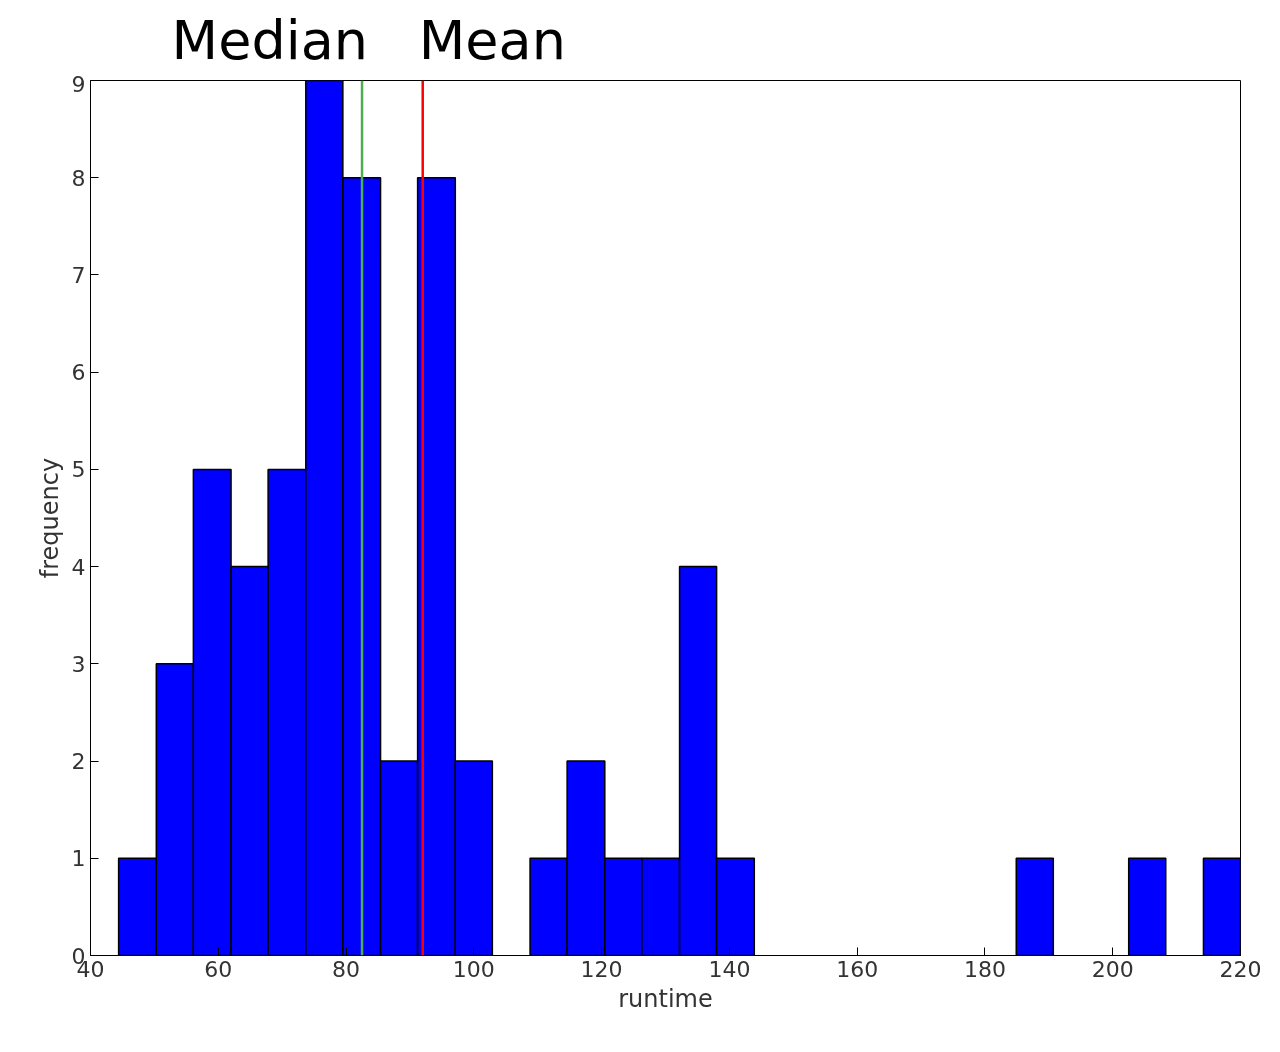 The width and height of the screenshot is (1280, 1052). Describe the element at coordinates (78, 664) in the screenshot. I see `y-tick-label: 3` at that location.